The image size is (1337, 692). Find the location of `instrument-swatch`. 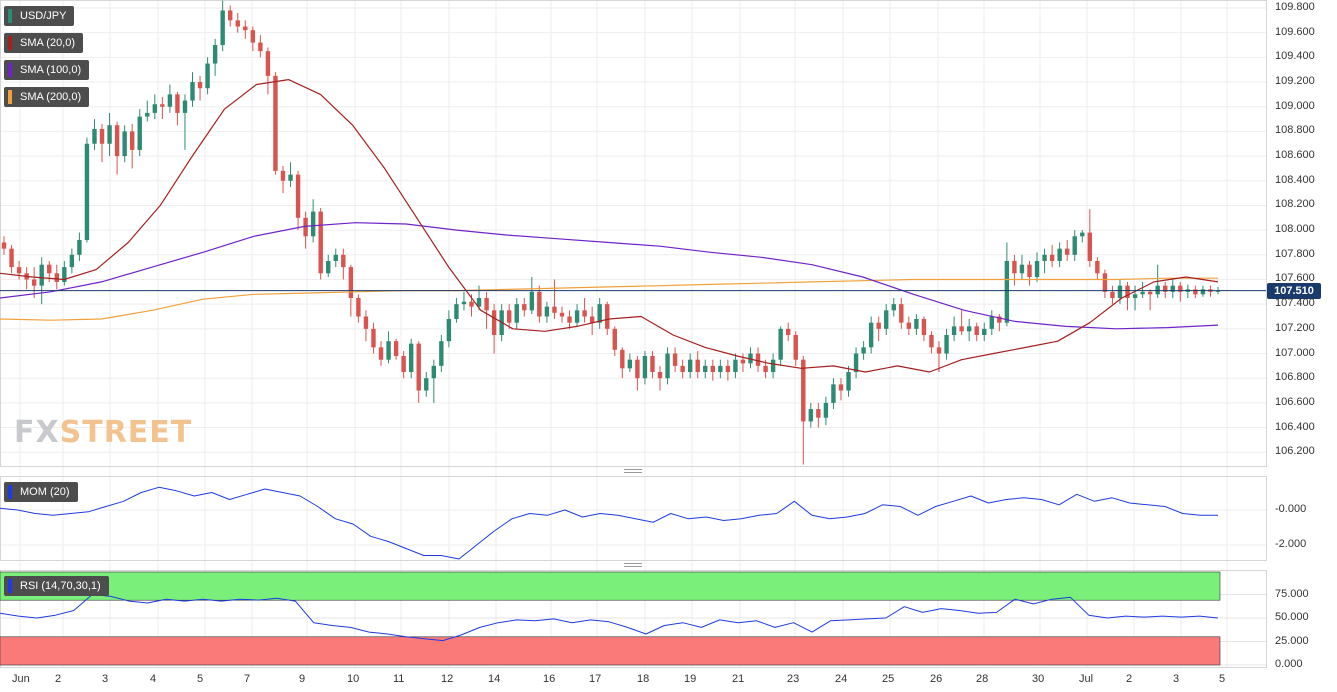

instrument-swatch is located at coordinates (10, 16).